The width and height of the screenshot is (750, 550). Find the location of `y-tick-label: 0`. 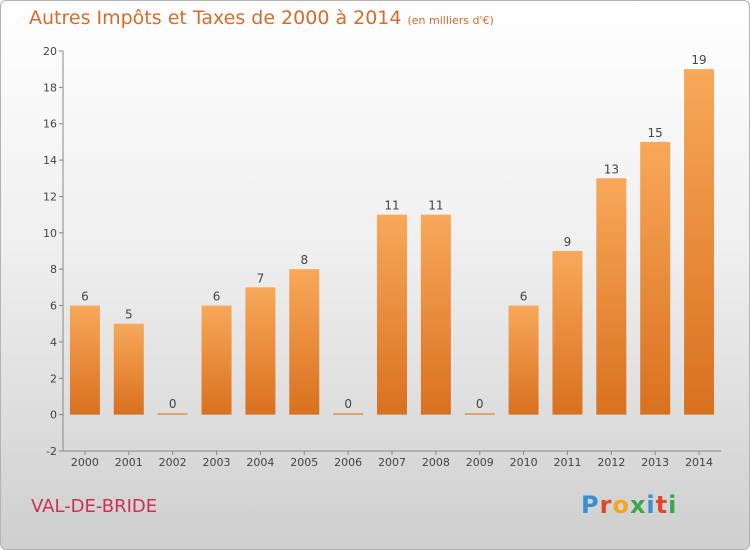

y-tick-label: 0 is located at coordinates (53, 415).